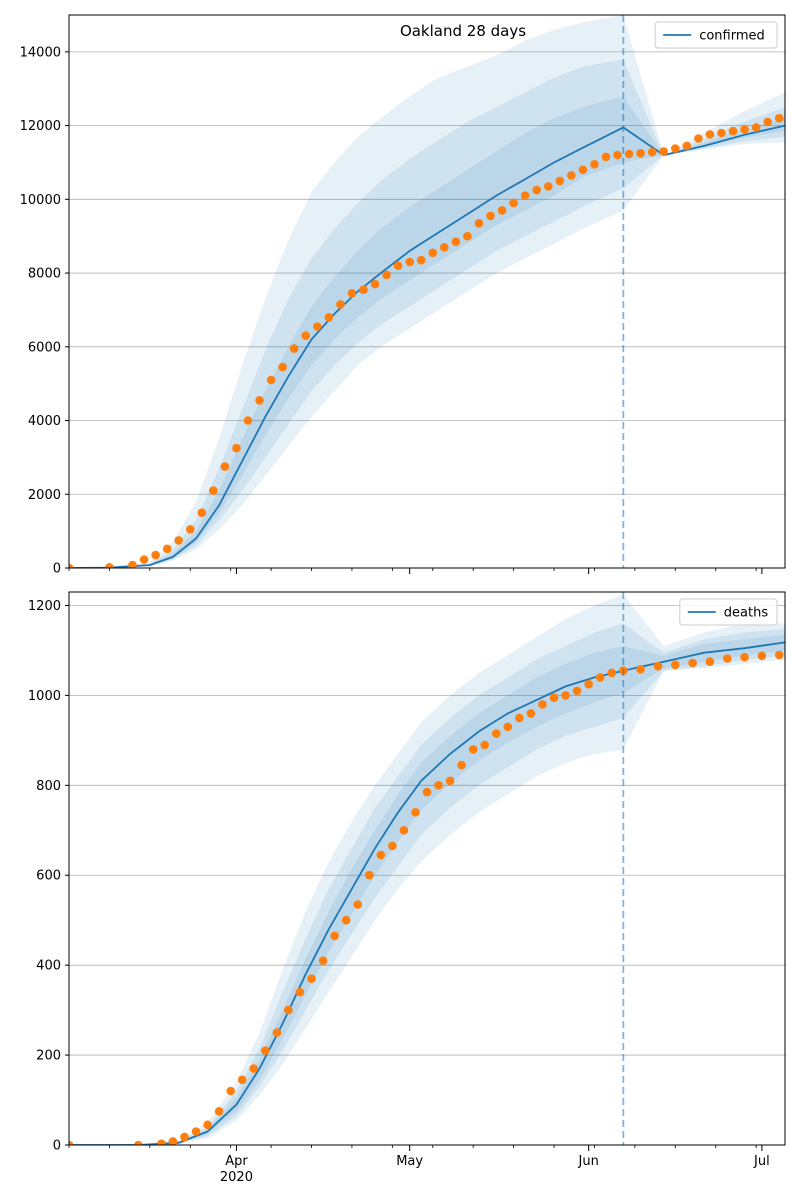  What do you see at coordinates (236, 1177) in the screenshot?
I see `x-tick-sublabel: 2020` at bounding box center [236, 1177].